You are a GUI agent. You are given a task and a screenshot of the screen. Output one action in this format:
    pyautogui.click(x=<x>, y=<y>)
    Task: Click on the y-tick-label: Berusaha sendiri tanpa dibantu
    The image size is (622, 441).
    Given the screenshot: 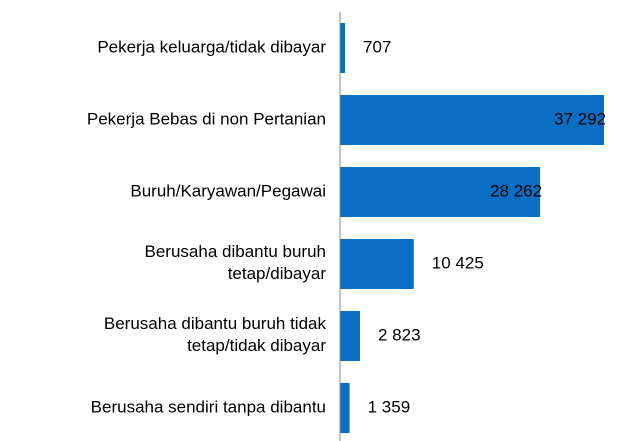 What is the action you would take?
    pyautogui.click(x=208, y=406)
    